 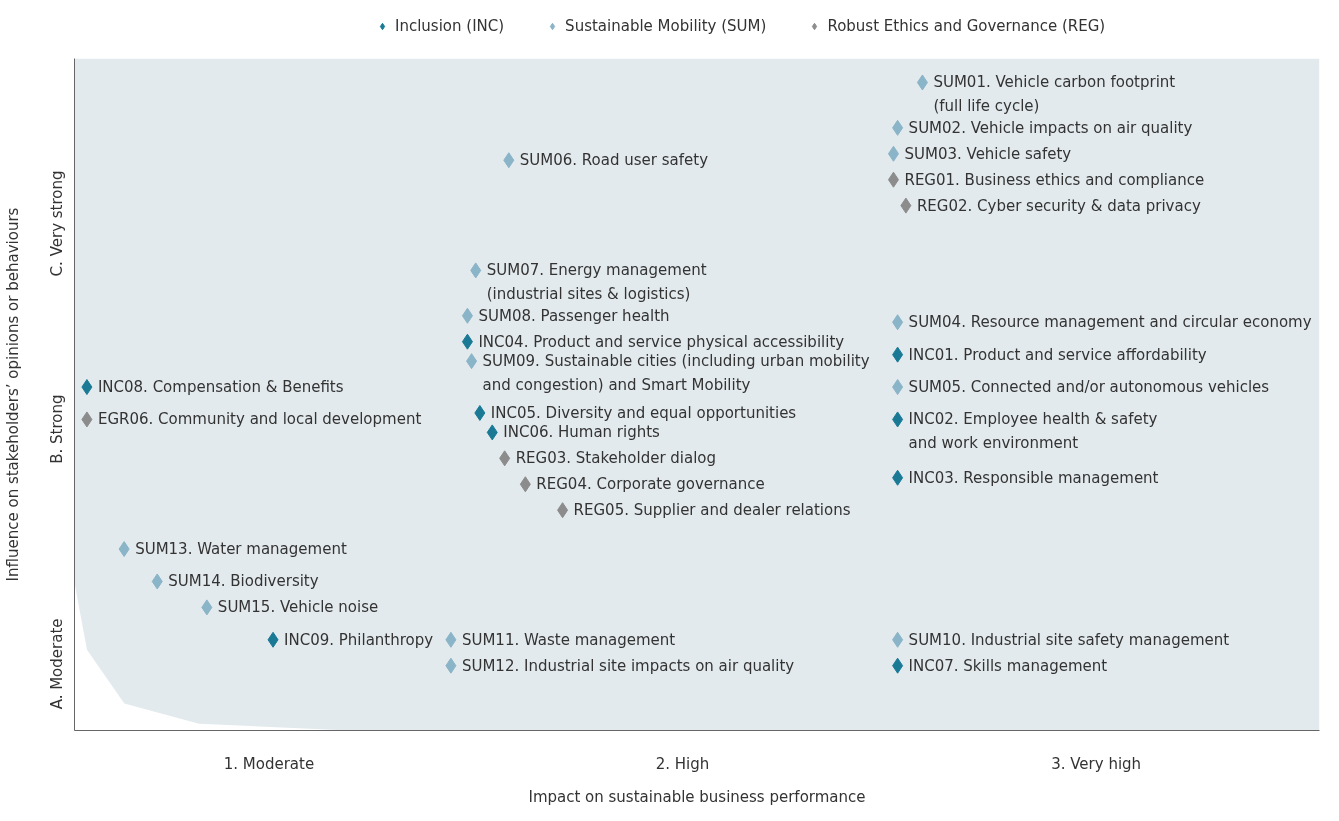 What do you see at coordinates (1057, 354) in the screenshot?
I see `annotation: INC01. Product and service affordability` at bounding box center [1057, 354].